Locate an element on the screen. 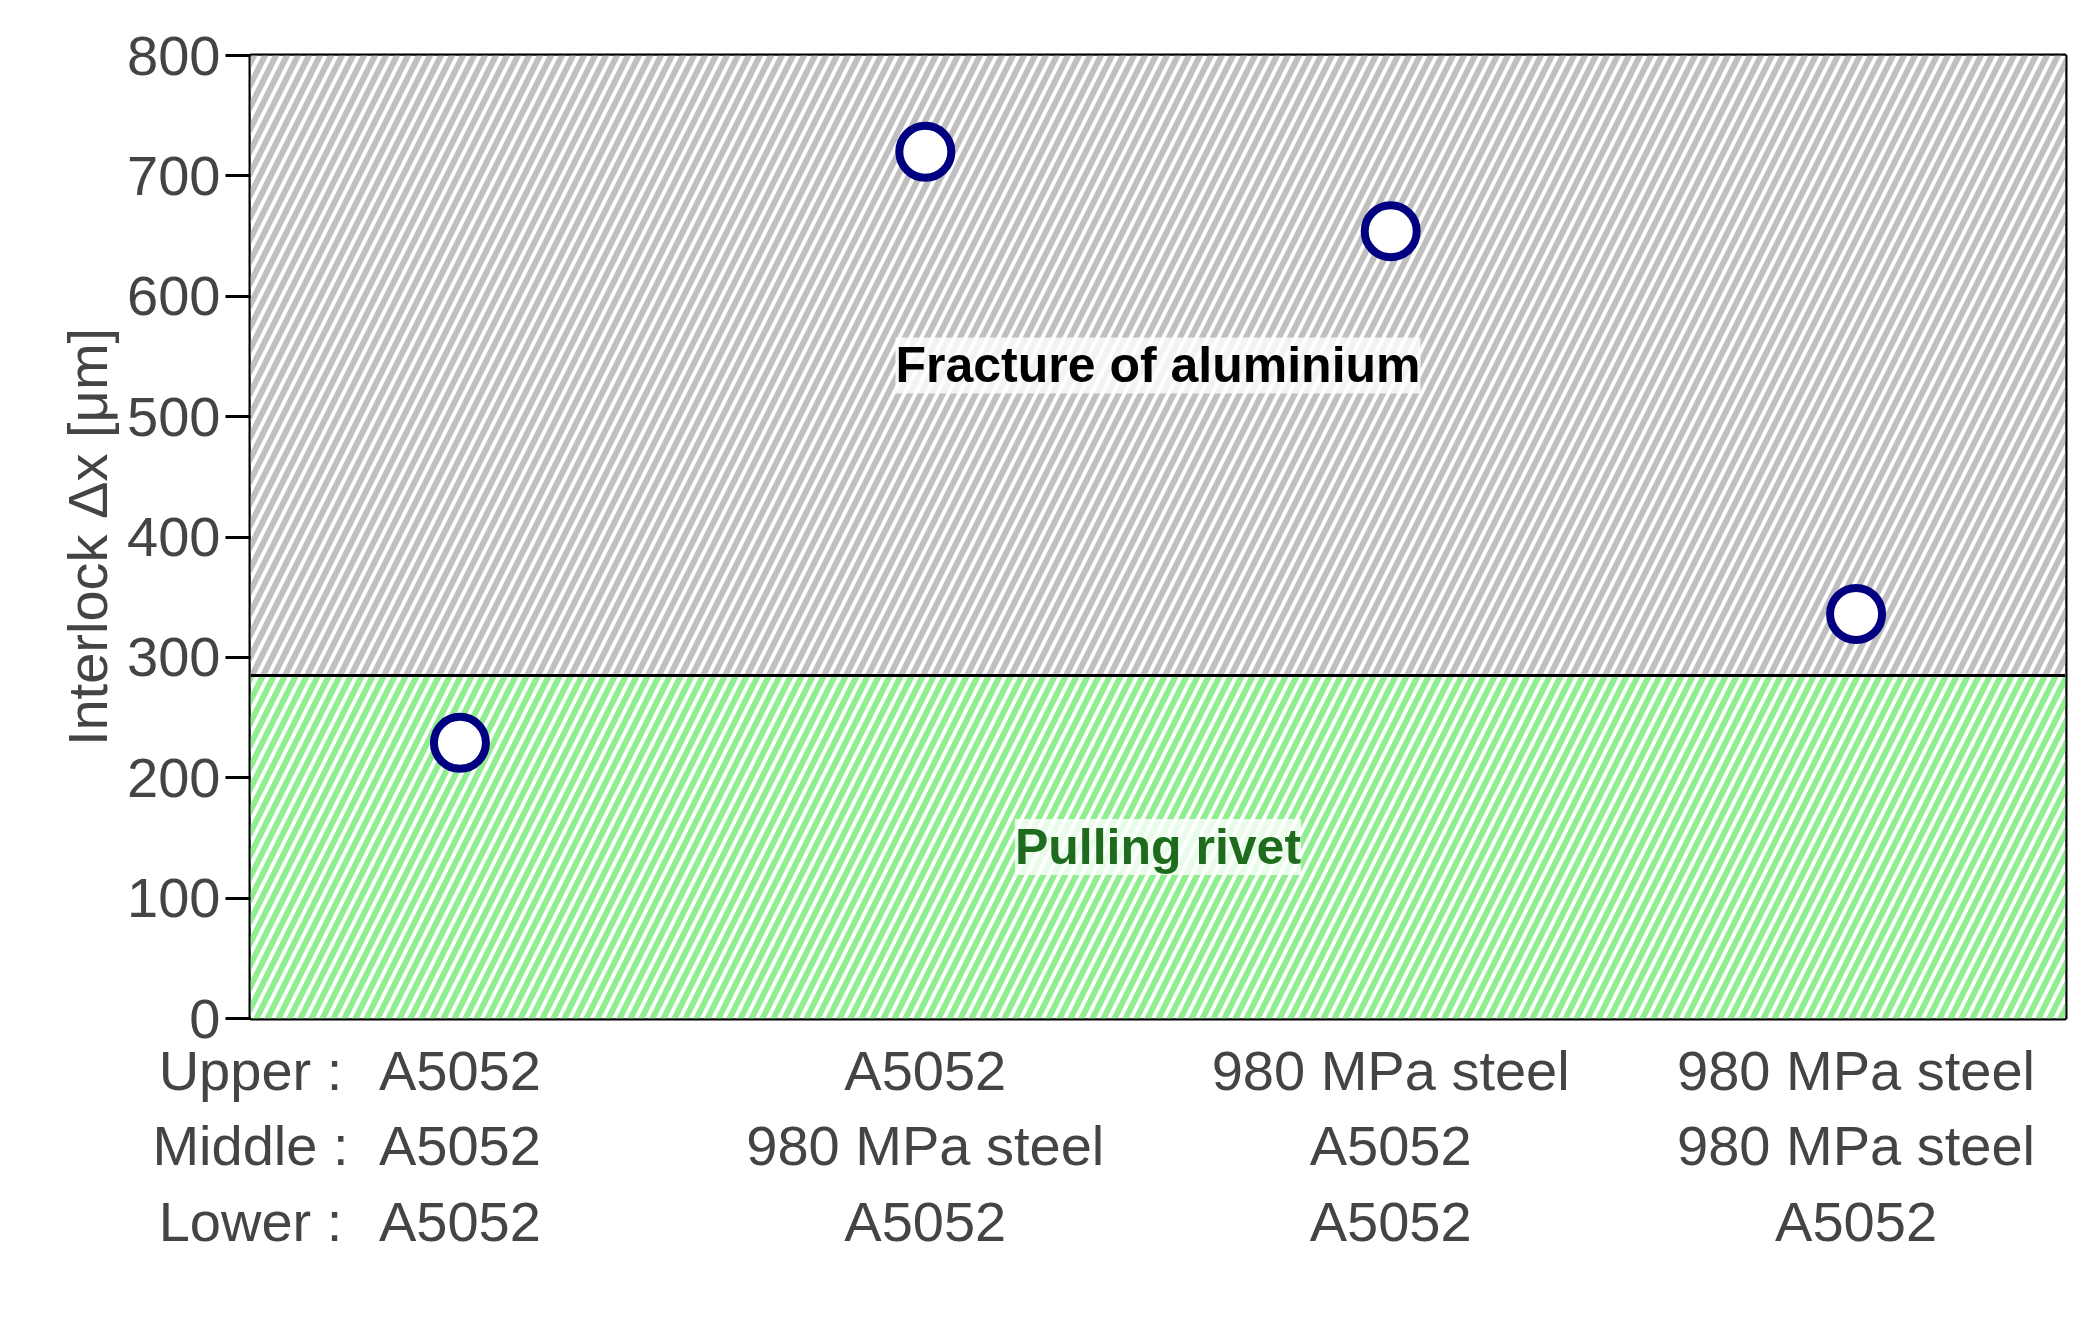 Image resolution: width=2095 pixels, height=1318 pixels. x-tick-label: 980 MPa steel A5052 A5052 is located at coordinates (1390, 1145).